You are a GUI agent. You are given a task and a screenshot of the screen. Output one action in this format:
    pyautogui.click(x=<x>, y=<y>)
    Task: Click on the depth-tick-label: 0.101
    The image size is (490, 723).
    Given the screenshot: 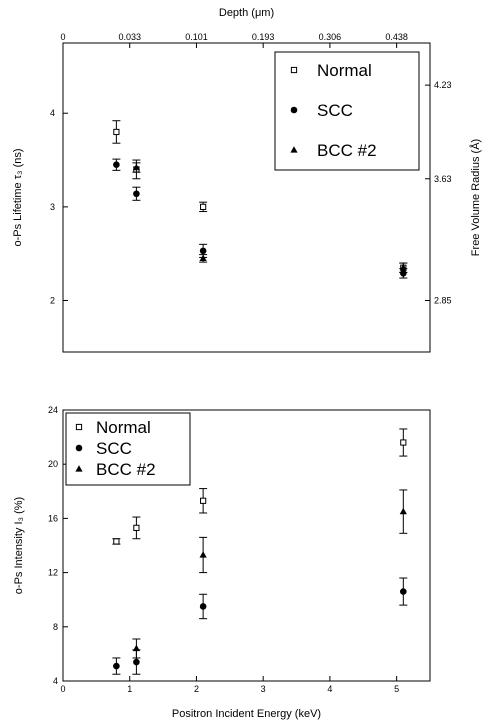 What is the action you would take?
    pyautogui.click(x=196, y=37)
    